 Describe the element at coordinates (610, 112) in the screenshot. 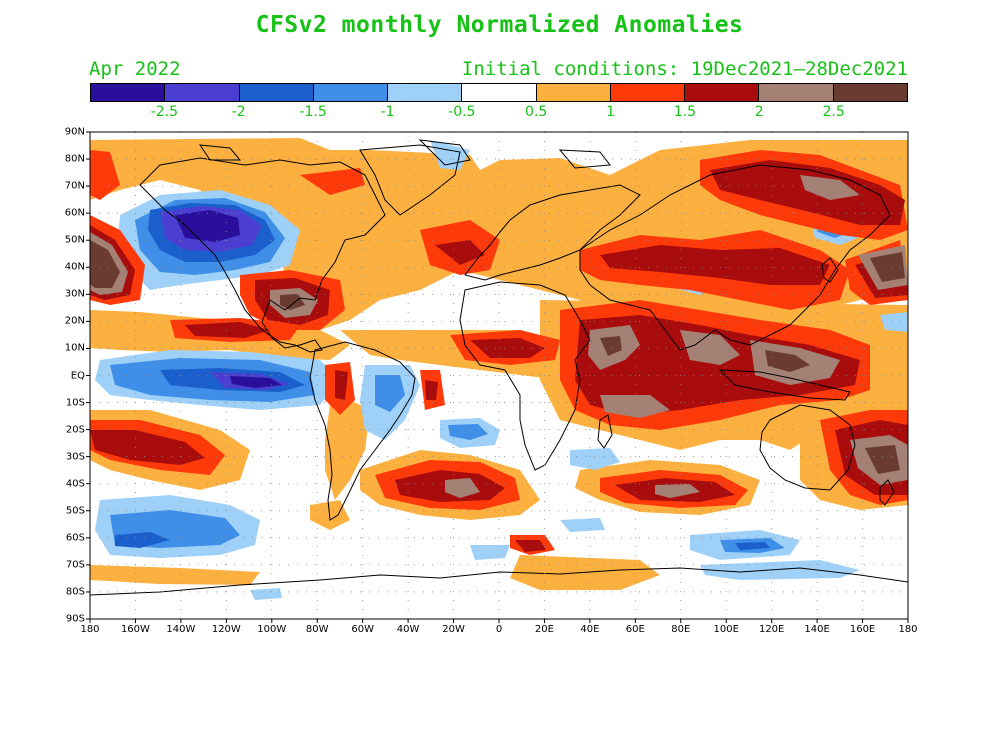

I see `color-bar-label: 1` at that location.